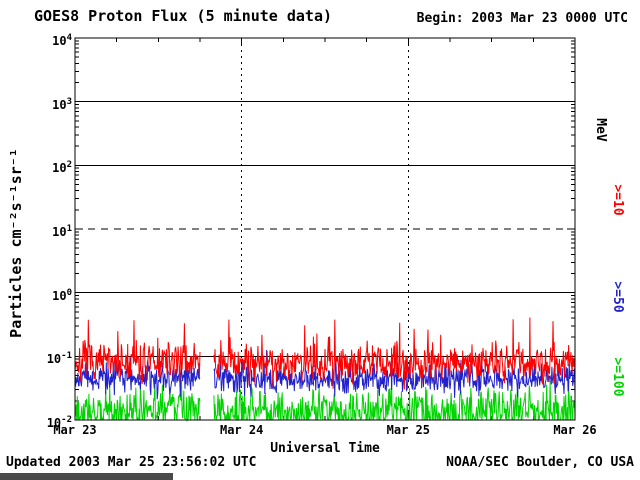 The width and height of the screenshot is (640, 480). Describe the element at coordinates (241, 430) in the screenshot. I see `x-tick-label: Mar 24` at that location.